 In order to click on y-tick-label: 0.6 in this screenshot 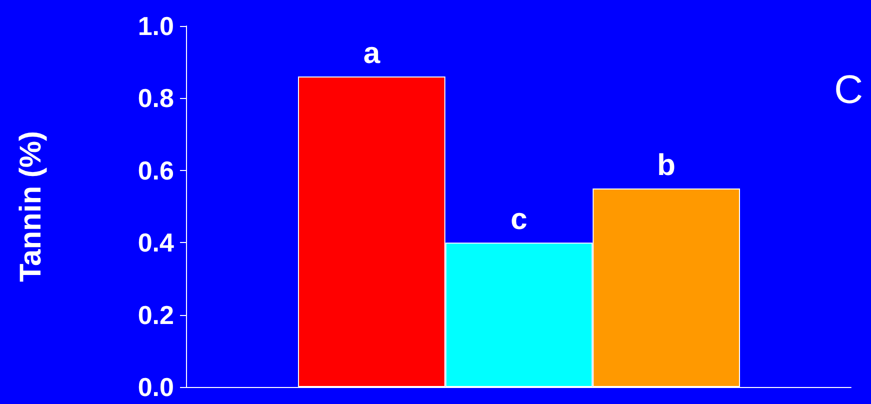, I will do `click(156, 170)`.